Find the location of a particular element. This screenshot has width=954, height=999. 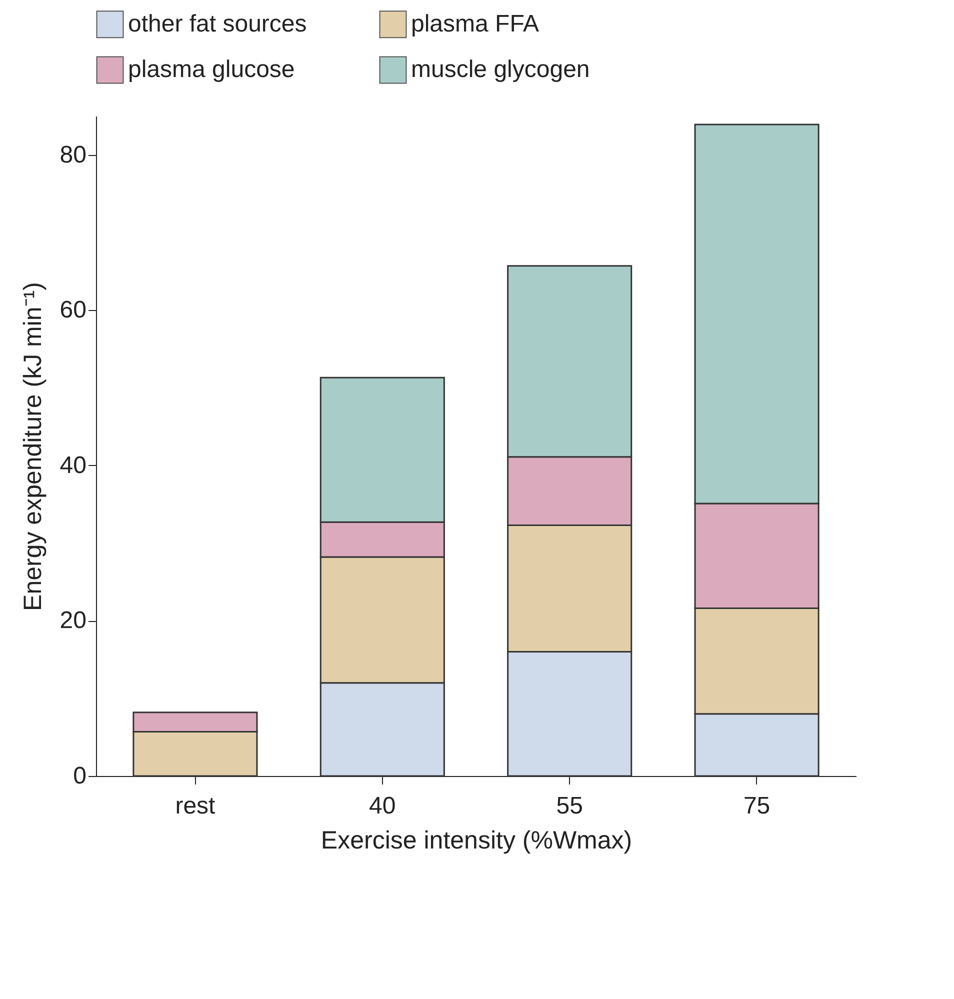

y-tick-label: 60 is located at coordinates (73, 310).